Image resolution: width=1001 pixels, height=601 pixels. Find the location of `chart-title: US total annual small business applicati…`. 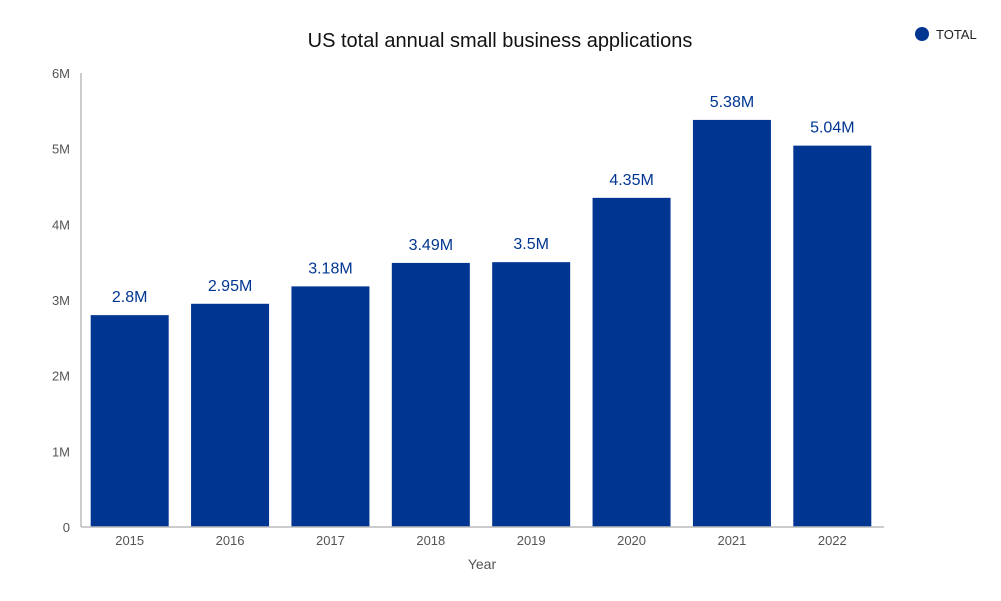

chart-title: US total annual small business applicati… is located at coordinates (500, 41).